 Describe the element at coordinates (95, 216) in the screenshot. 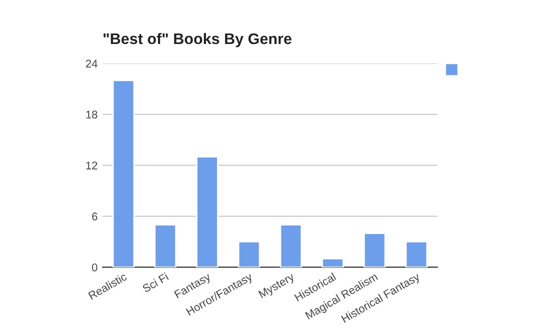

I see `y-tick-label: 6` at that location.